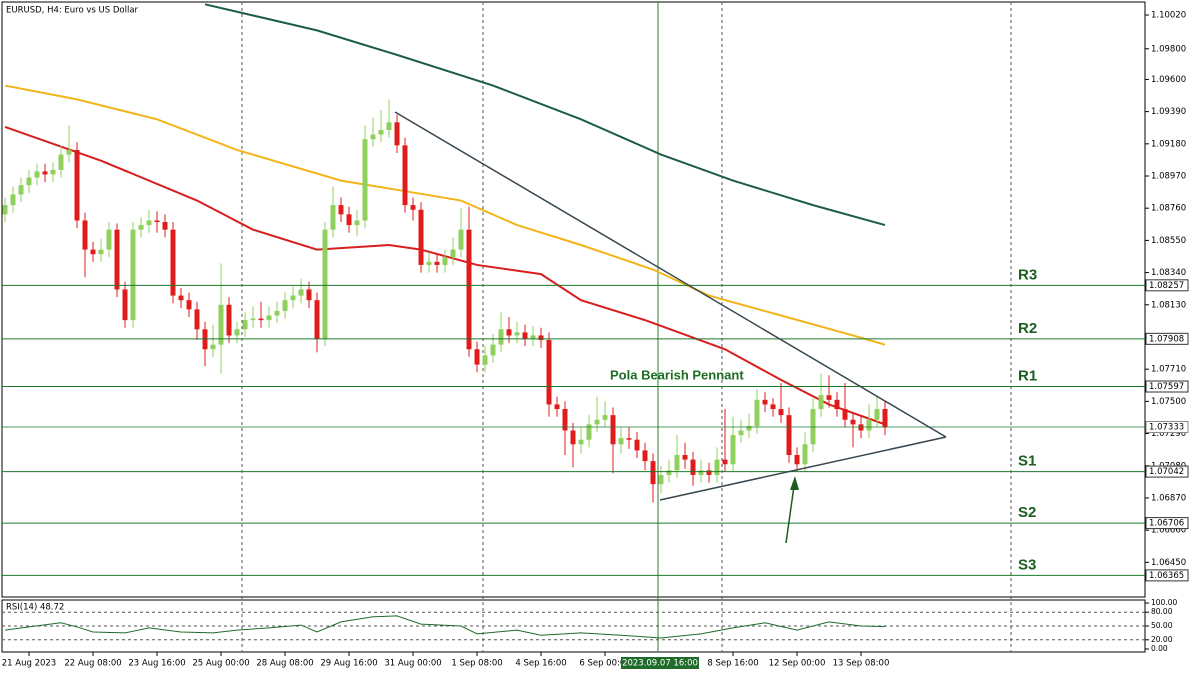 The height and width of the screenshot is (675, 1200). I want to click on x-tick-label: 31 Aug 00:00, so click(412, 664).